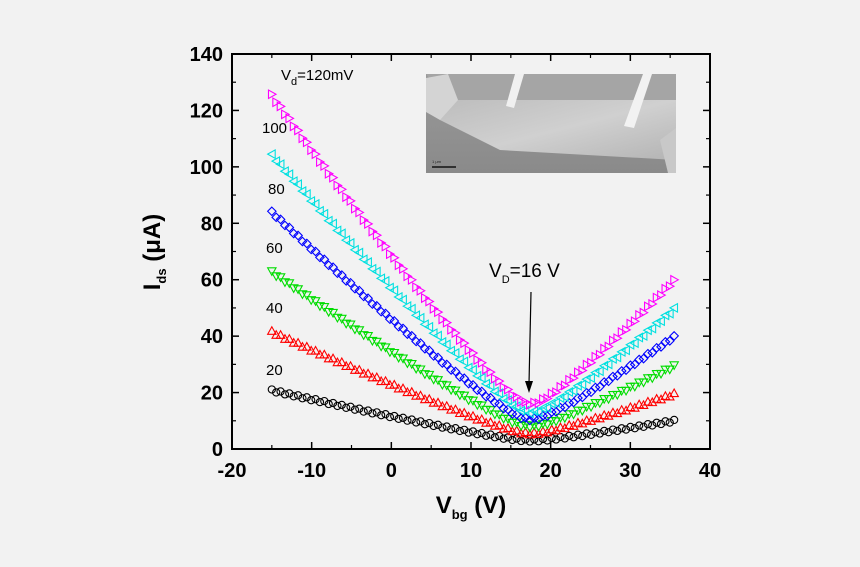  Describe the element at coordinates (442, 97) in the screenshot. I see `inset-left-electrode` at that location.